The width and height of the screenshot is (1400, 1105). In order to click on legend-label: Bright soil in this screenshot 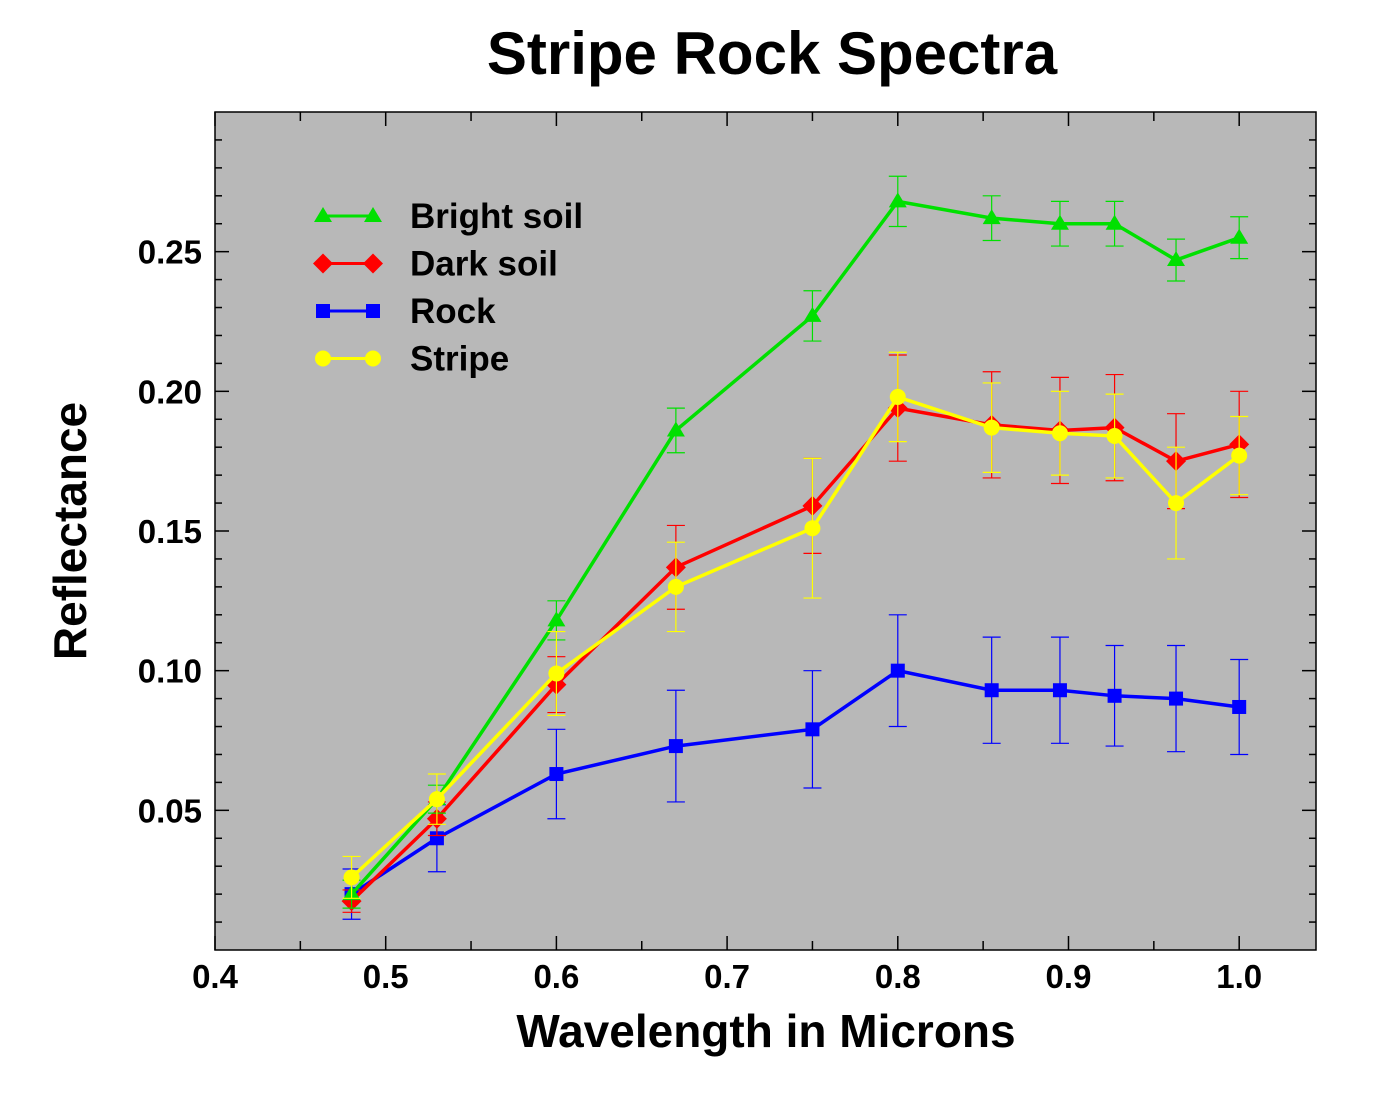, I will do `click(496, 216)`.